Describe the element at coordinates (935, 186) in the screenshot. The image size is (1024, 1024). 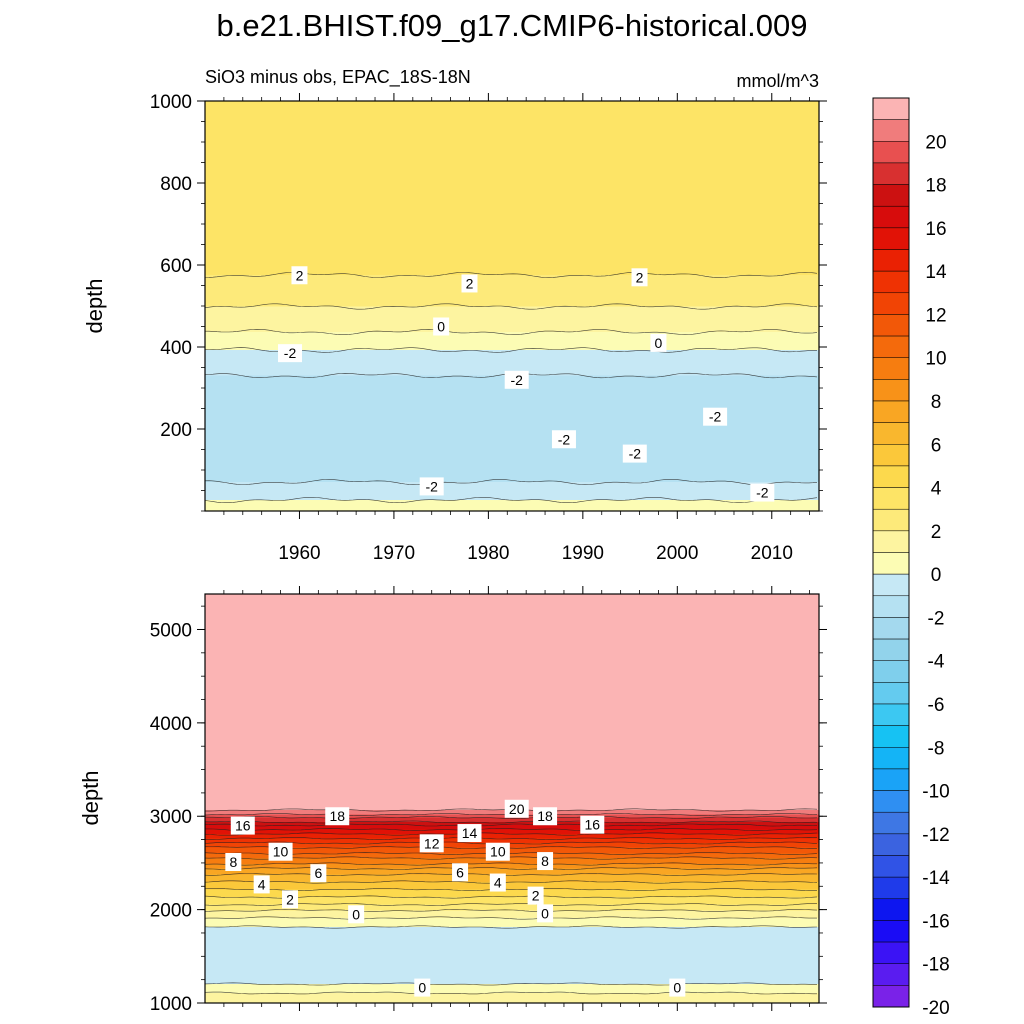
I see `colorbar-tick-label: 18` at that location.